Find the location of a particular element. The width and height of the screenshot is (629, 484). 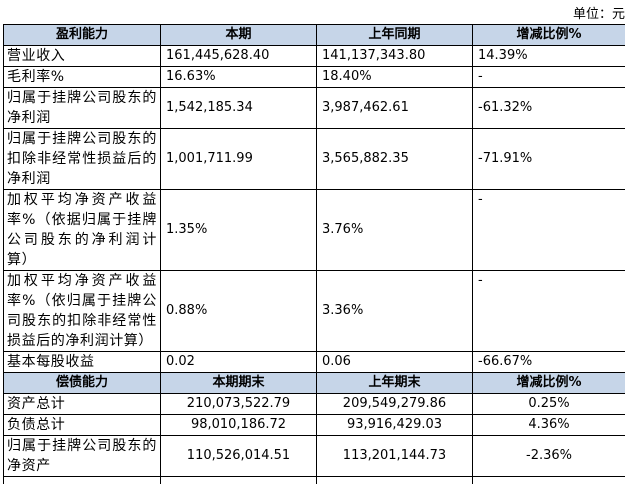

row-label: 营业收入 is located at coordinates (82, 56).